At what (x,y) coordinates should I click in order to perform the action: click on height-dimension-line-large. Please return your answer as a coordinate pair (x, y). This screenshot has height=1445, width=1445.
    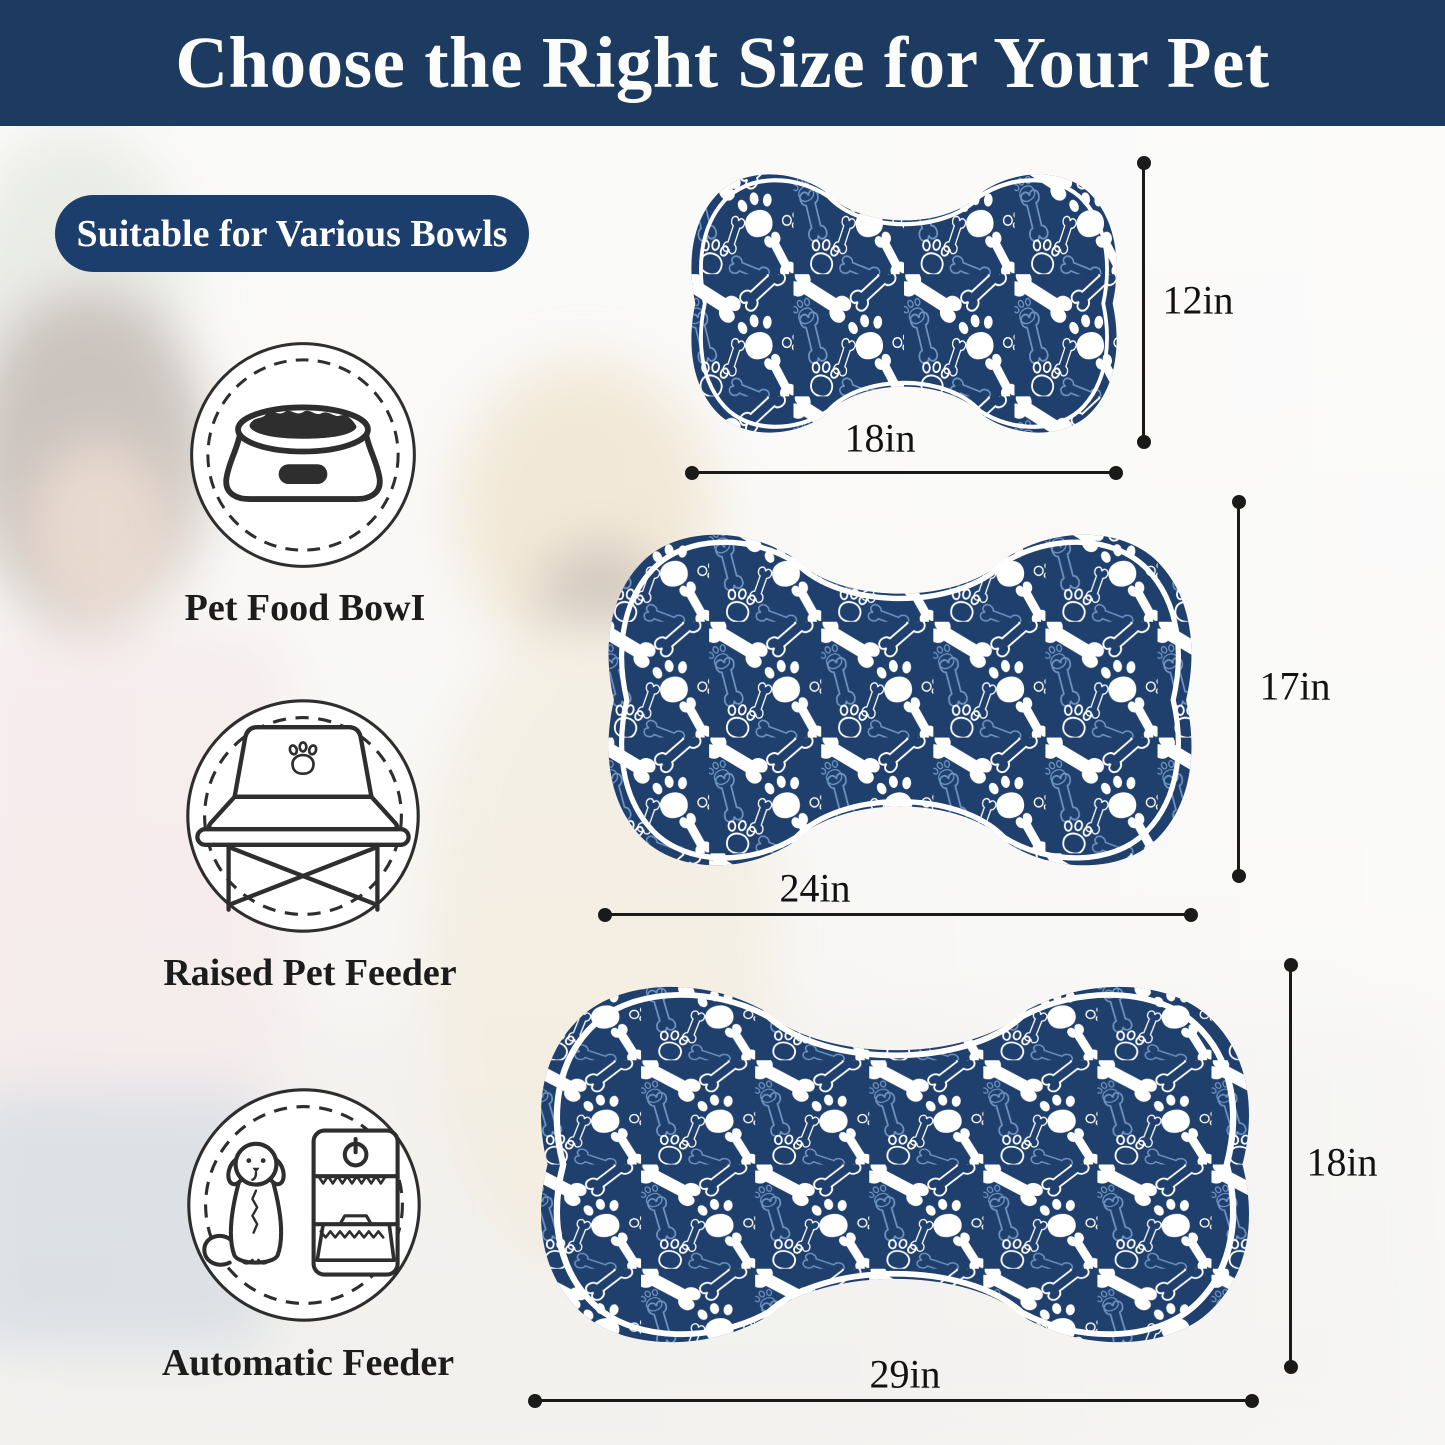
    Looking at the image, I should click on (1290, 1166).